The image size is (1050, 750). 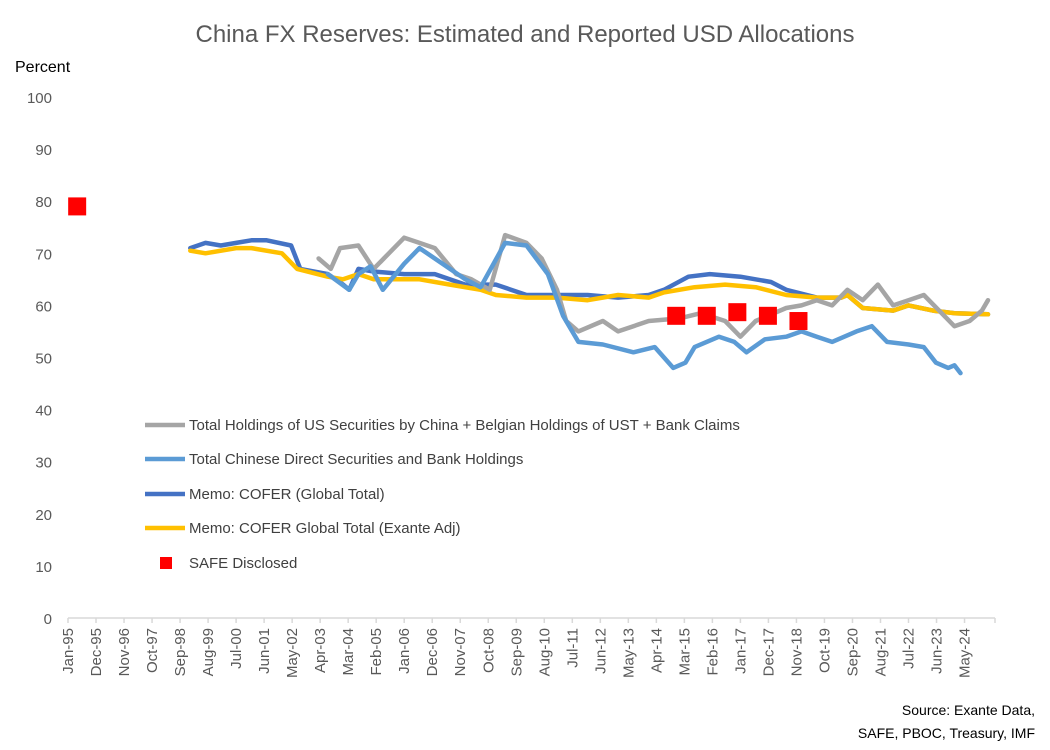 I want to click on y-tick-label: 80, so click(x=43, y=202).